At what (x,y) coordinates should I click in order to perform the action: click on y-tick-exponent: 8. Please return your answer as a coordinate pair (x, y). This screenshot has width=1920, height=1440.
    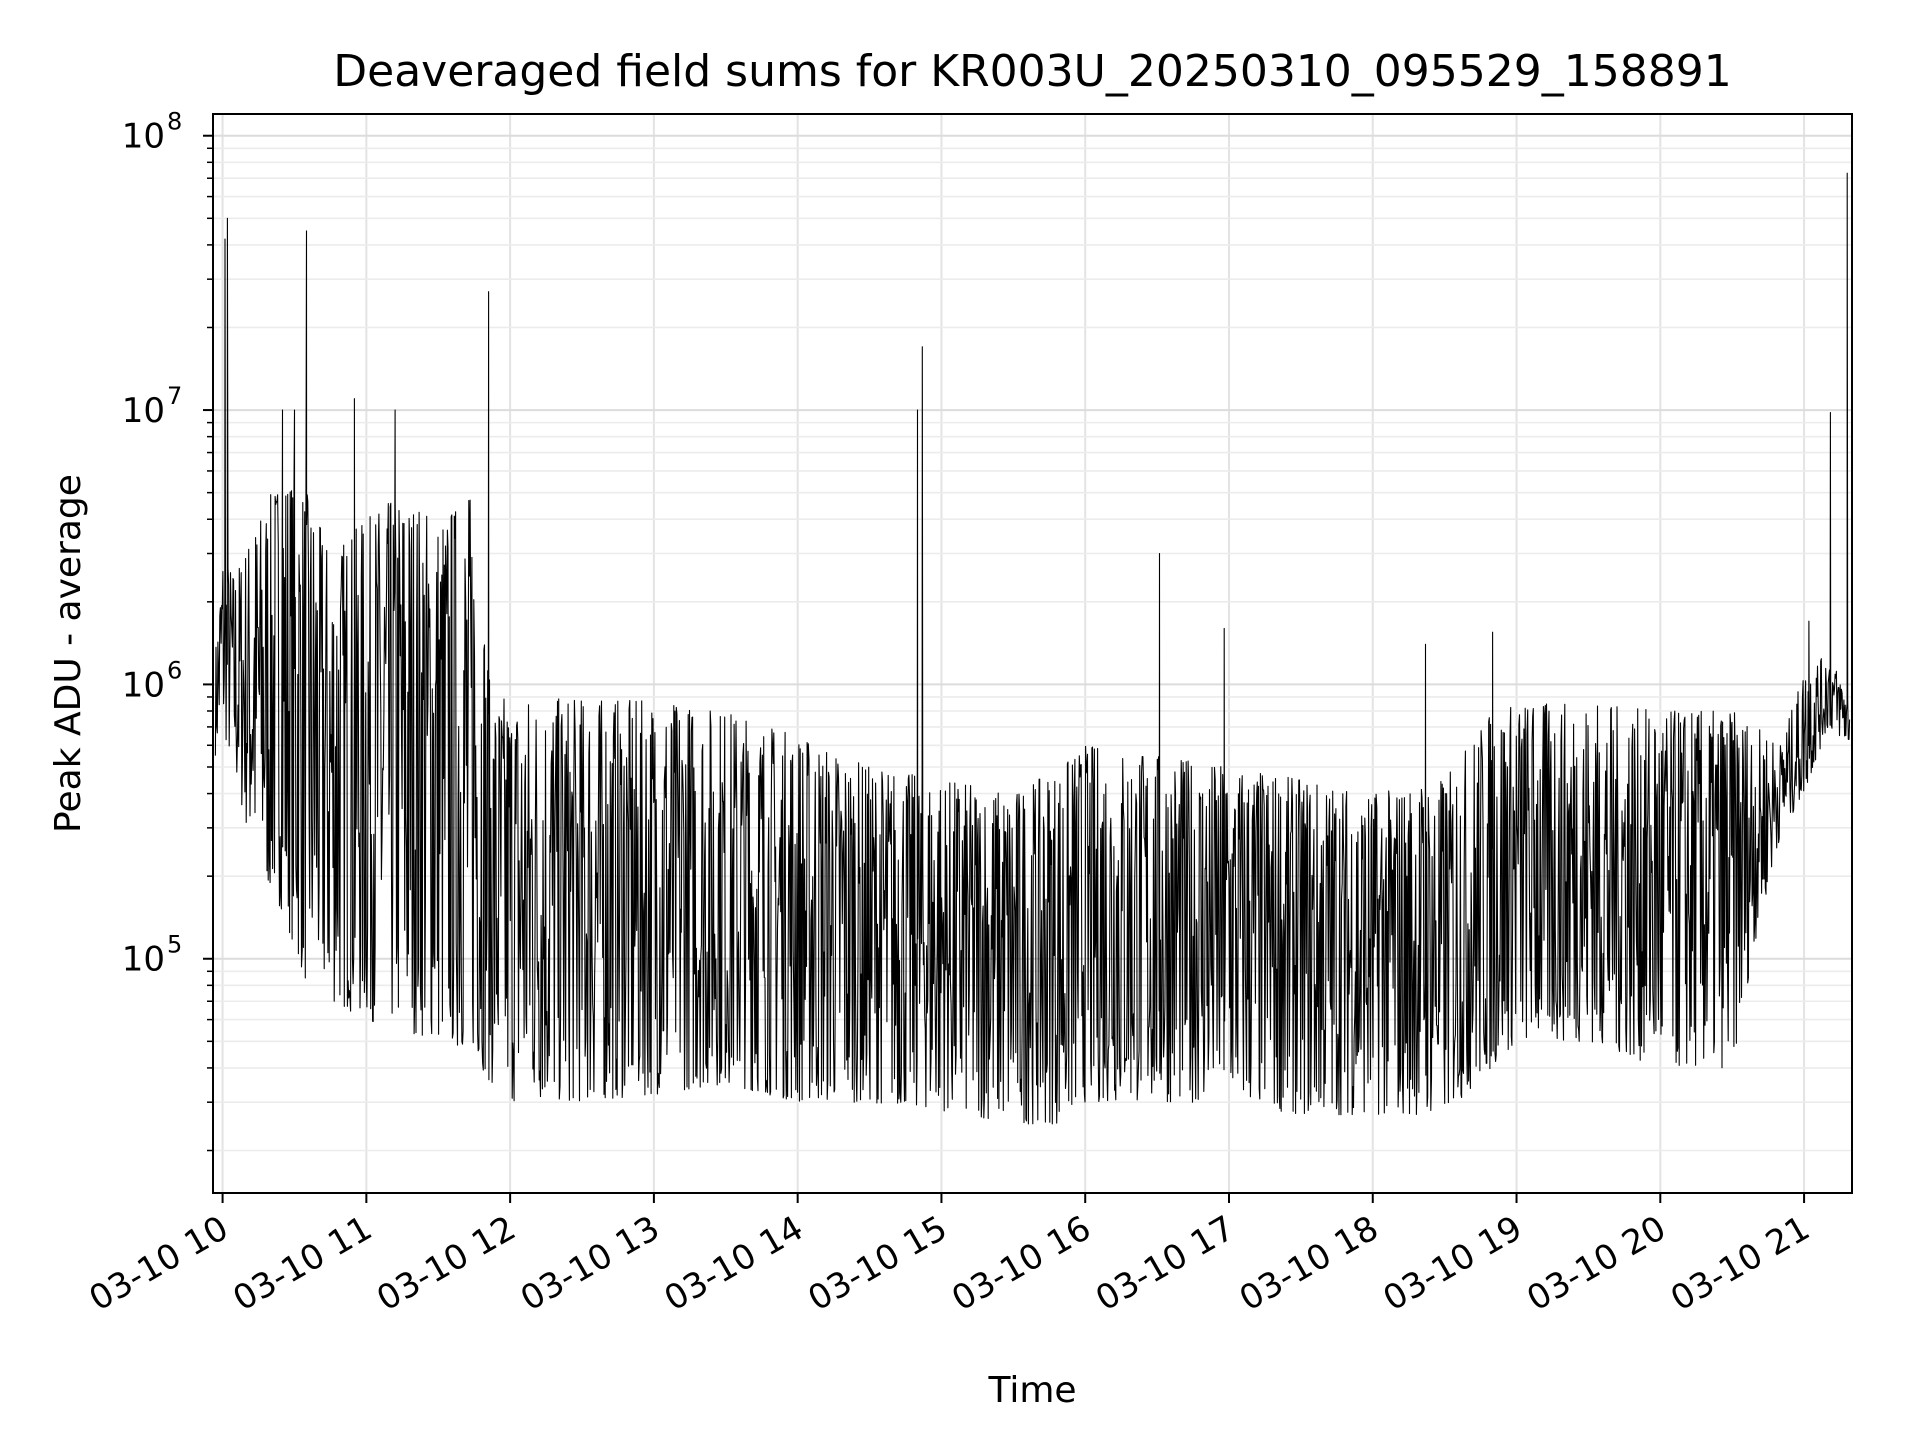
    Looking at the image, I should click on (174, 122).